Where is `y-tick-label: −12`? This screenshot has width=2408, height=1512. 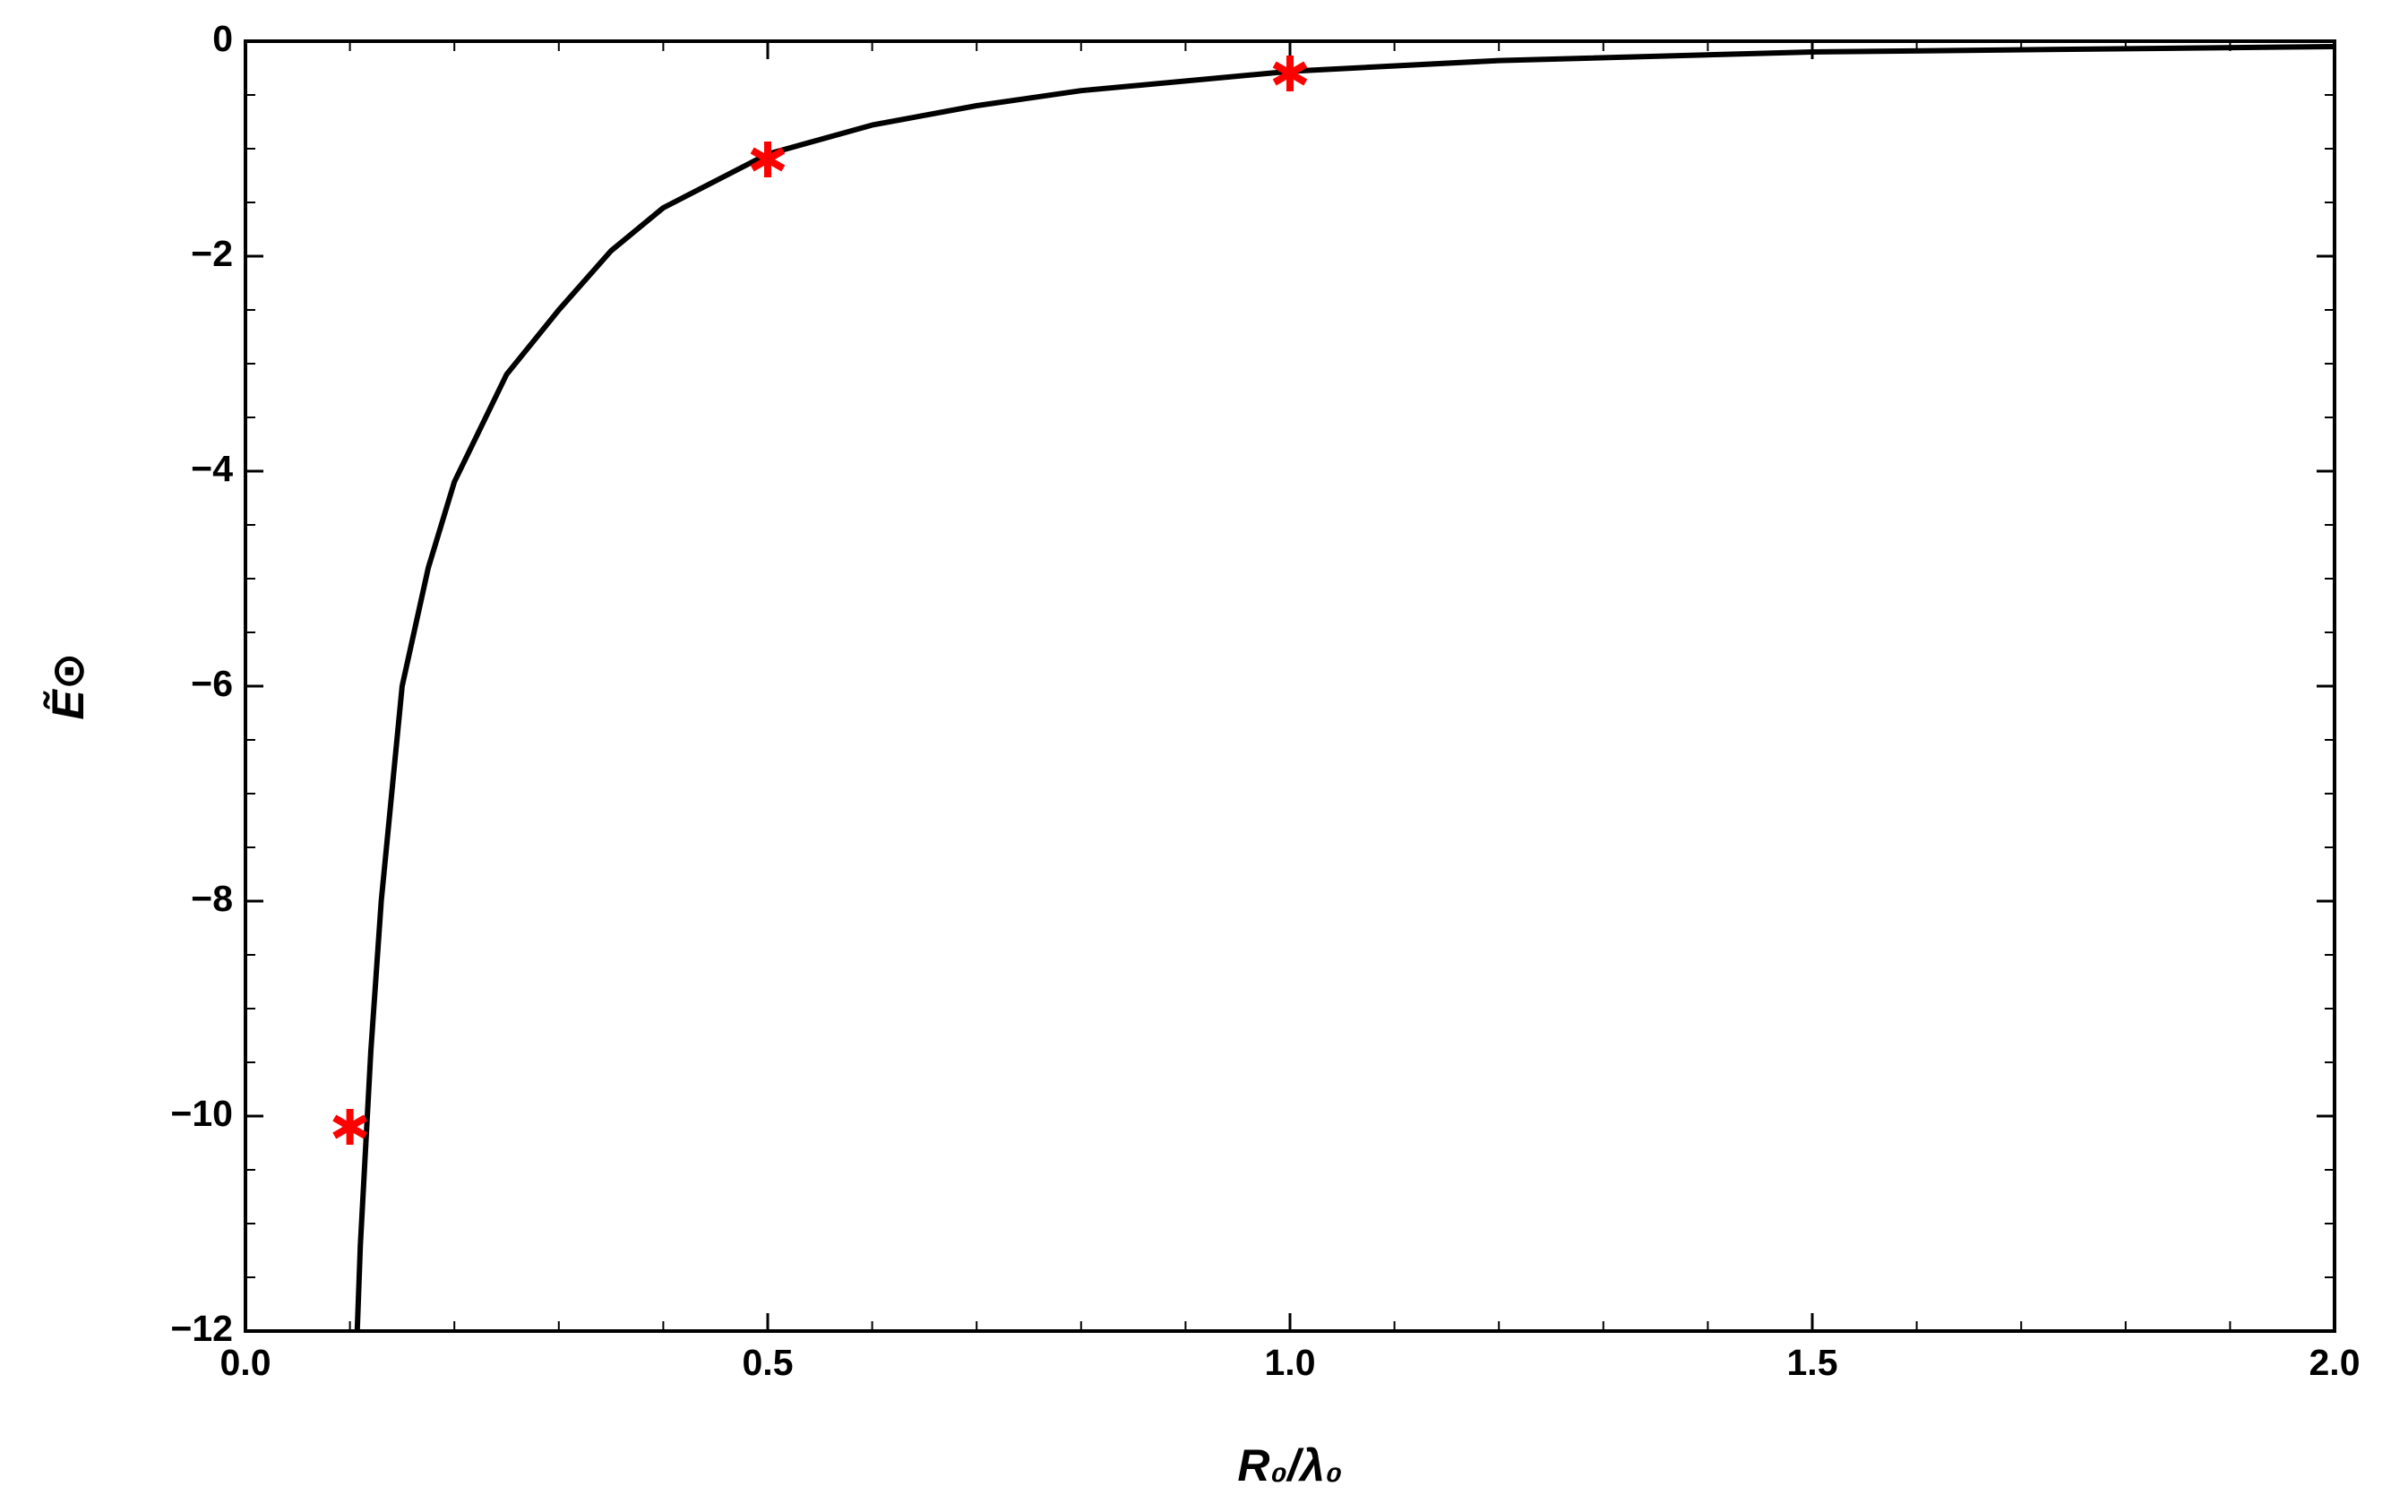 y-tick-label: −12 is located at coordinates (201, 1329).